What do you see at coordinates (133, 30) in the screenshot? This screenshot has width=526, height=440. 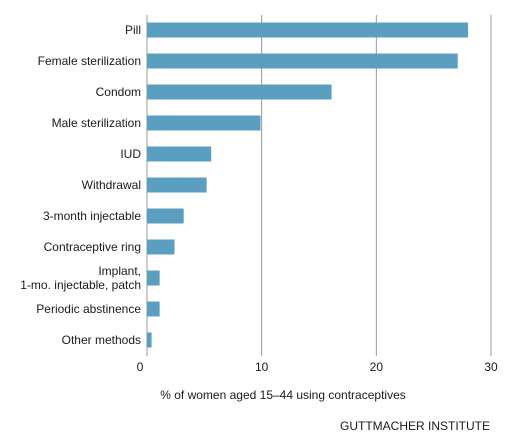 I see `category-label: Pill` at bounding box center [133, 30].